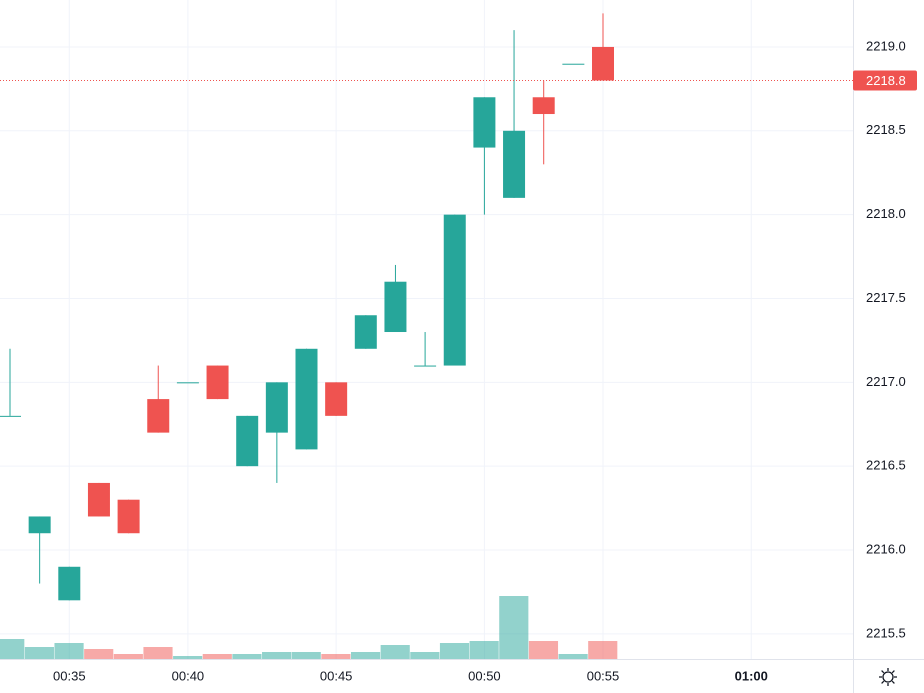 Image resolution: width=924 pixels, height=693 pixels. I want to click on last-price-badge, so click(885, 80).